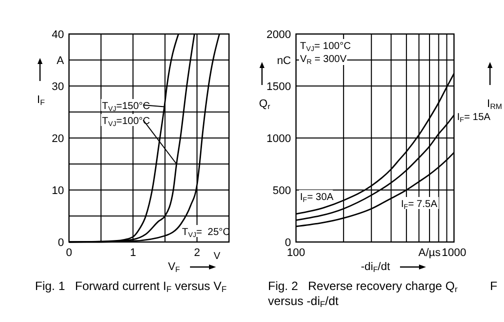 The height and width of the screenshot is (322, 504). I want to click on series-label: T$_{VJ}$= 25°C, so click(206, 233).